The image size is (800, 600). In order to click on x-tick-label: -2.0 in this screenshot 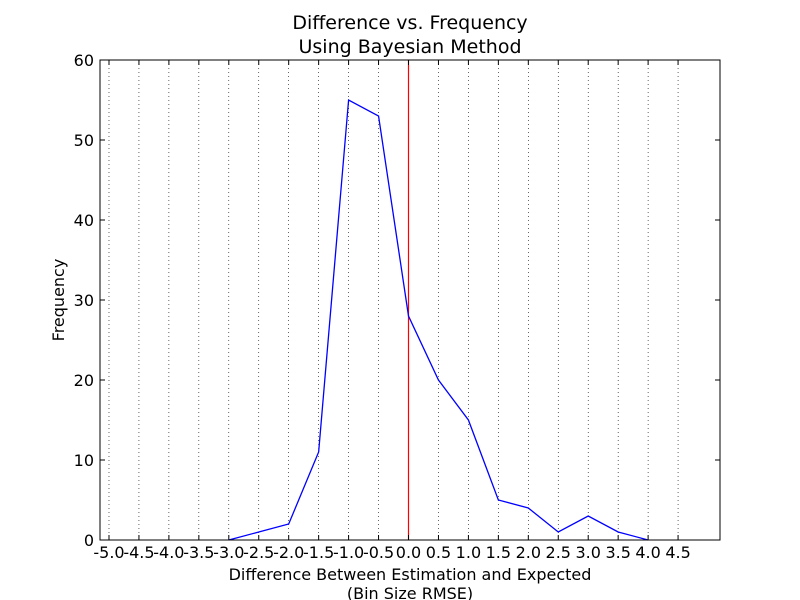, I will do `click(288, 552)`.